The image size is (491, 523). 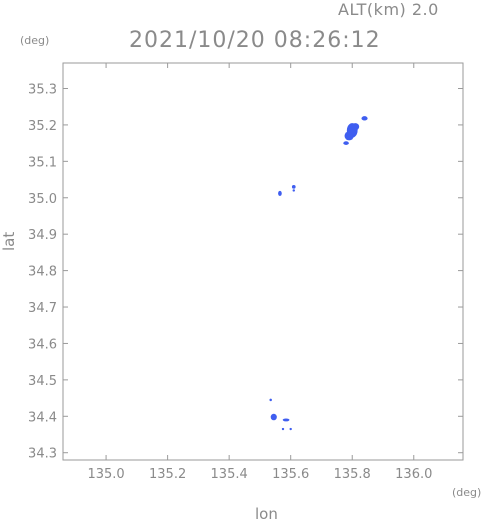 What do you see at coordinates (255, 40) in the screenshot?
I see `datetime-title: 2021/10/20 08:26:12` at bounding box center [255, 40].